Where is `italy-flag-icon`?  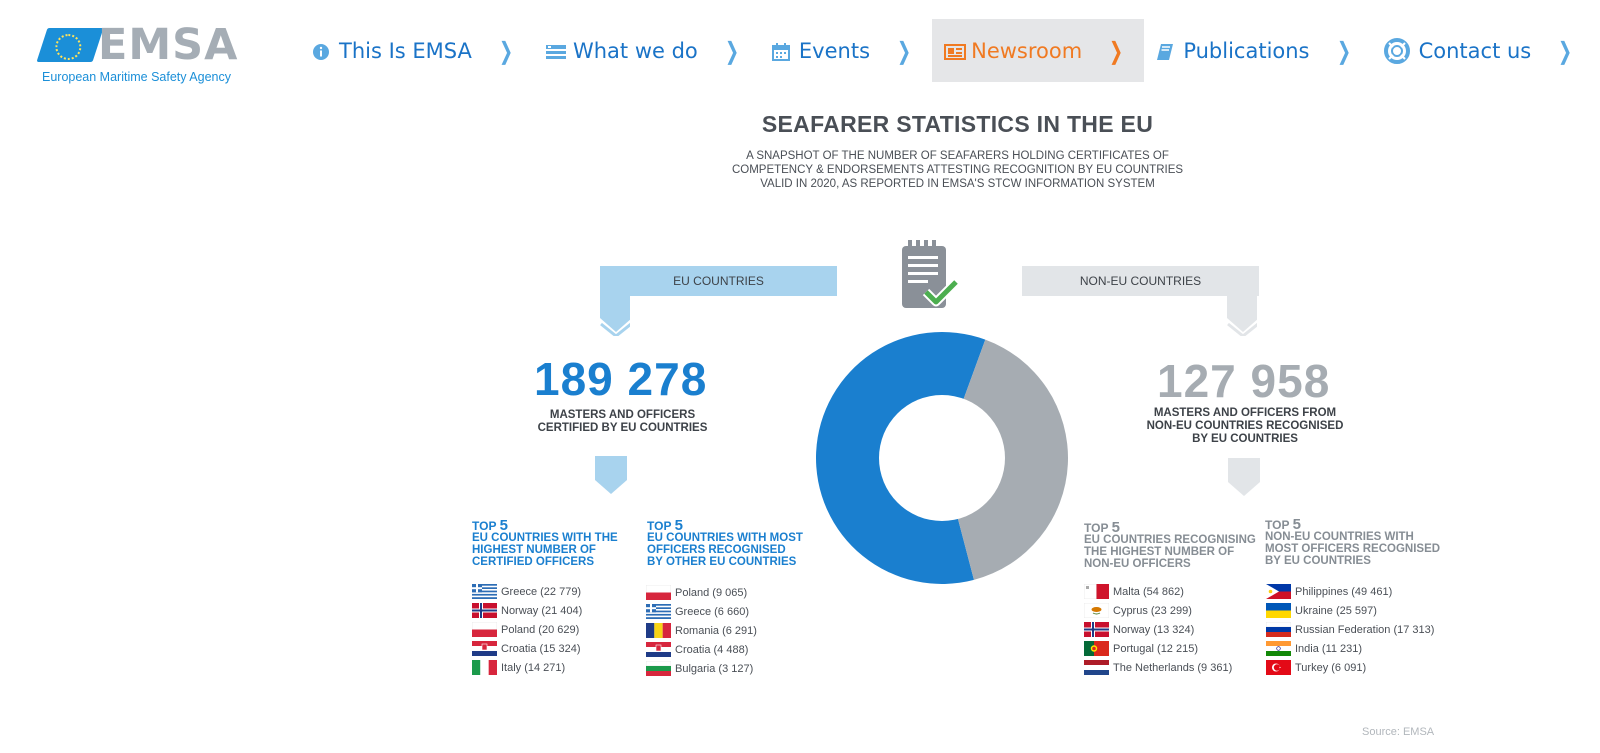
italy-flag-icon is located at coordinates (484, 667).